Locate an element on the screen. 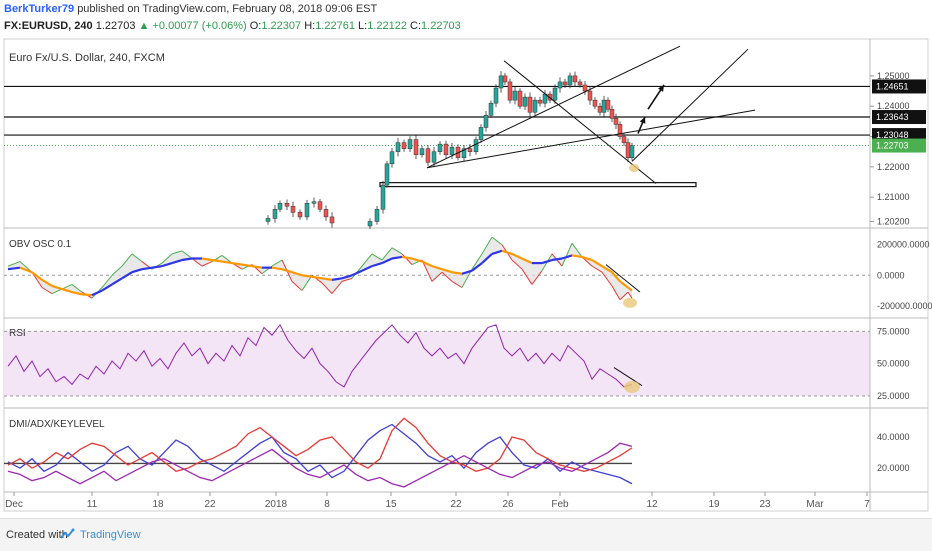 The width and height of the screenshot is (932, 551). rsi-tick-label: 50.0000 is located at coordinates (893, 364).